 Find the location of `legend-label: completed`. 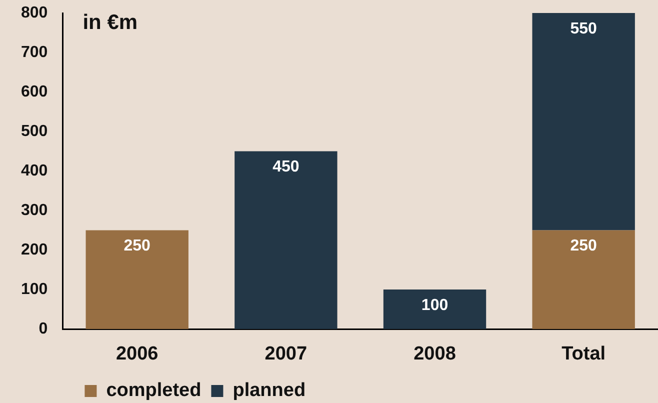

legend-label: completed is located at coordinates (154, 391).